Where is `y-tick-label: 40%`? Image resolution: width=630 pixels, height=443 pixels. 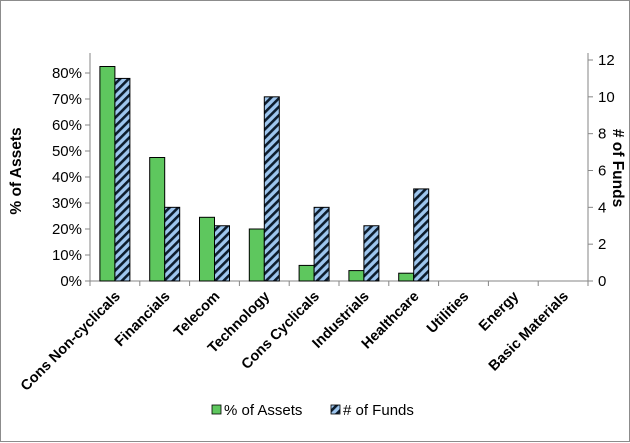
y-tick-label: 40% is located at coordinates (67, 177).